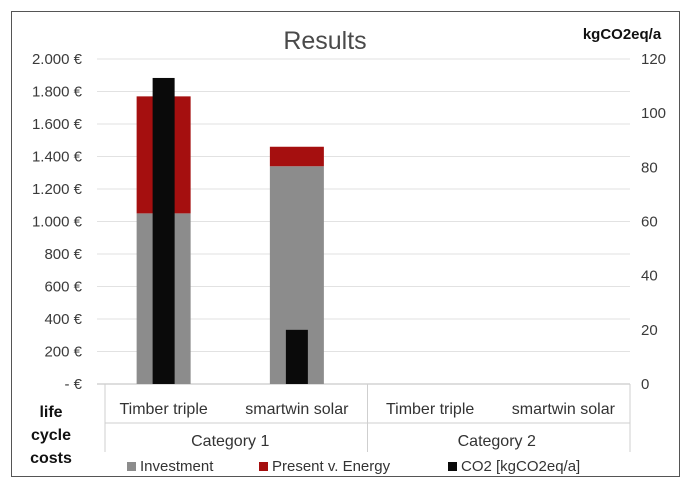  What do you see at coordinates (57, 157) in the screenshot?
I see `left-tick-label: 1.400 €` at bounding box center [57, 157].